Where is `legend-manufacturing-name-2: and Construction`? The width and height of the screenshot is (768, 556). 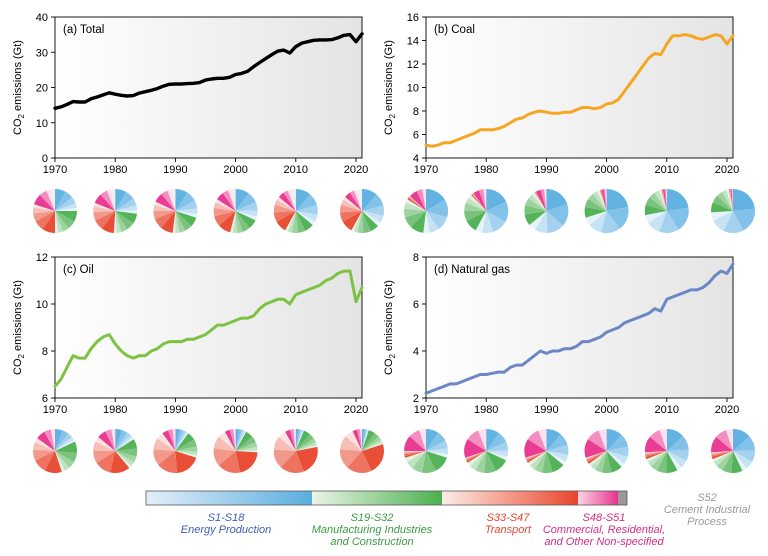 legend-manufacturing-name-2: and Construction is located at coordinates (371, 542).